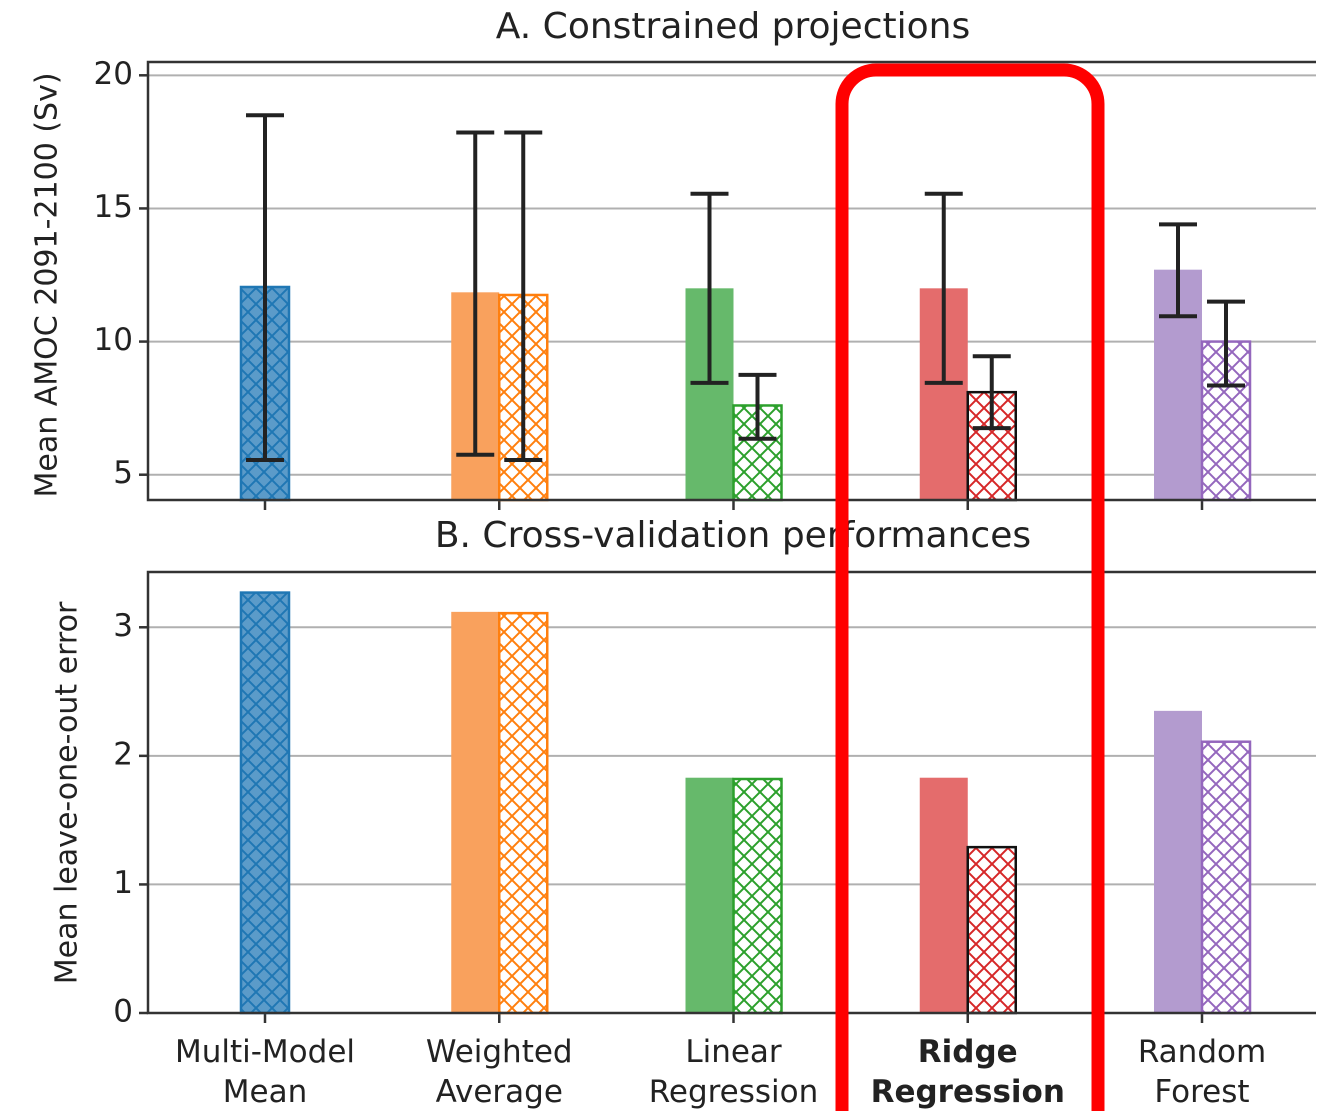 The width and height of the screenshot is (1317, 1111). I want to click on y-tick-label: 5, so click(123, 473).